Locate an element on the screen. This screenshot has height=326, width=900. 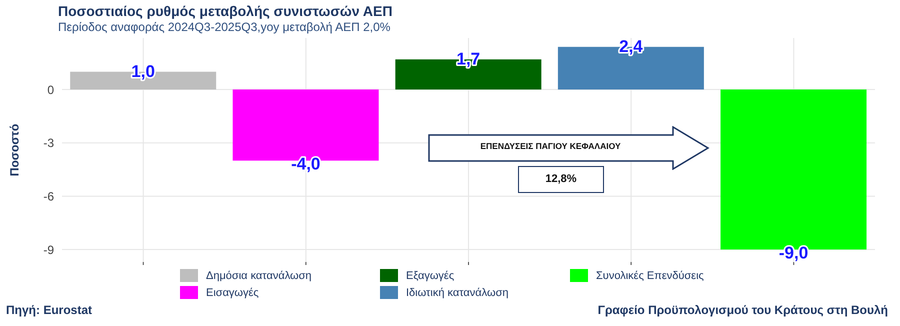
chart-title: Ποσοστιαίος ρυθμός μεταβολής συνιστωσών ΑΕΠ is located at coordinates (225, 11).